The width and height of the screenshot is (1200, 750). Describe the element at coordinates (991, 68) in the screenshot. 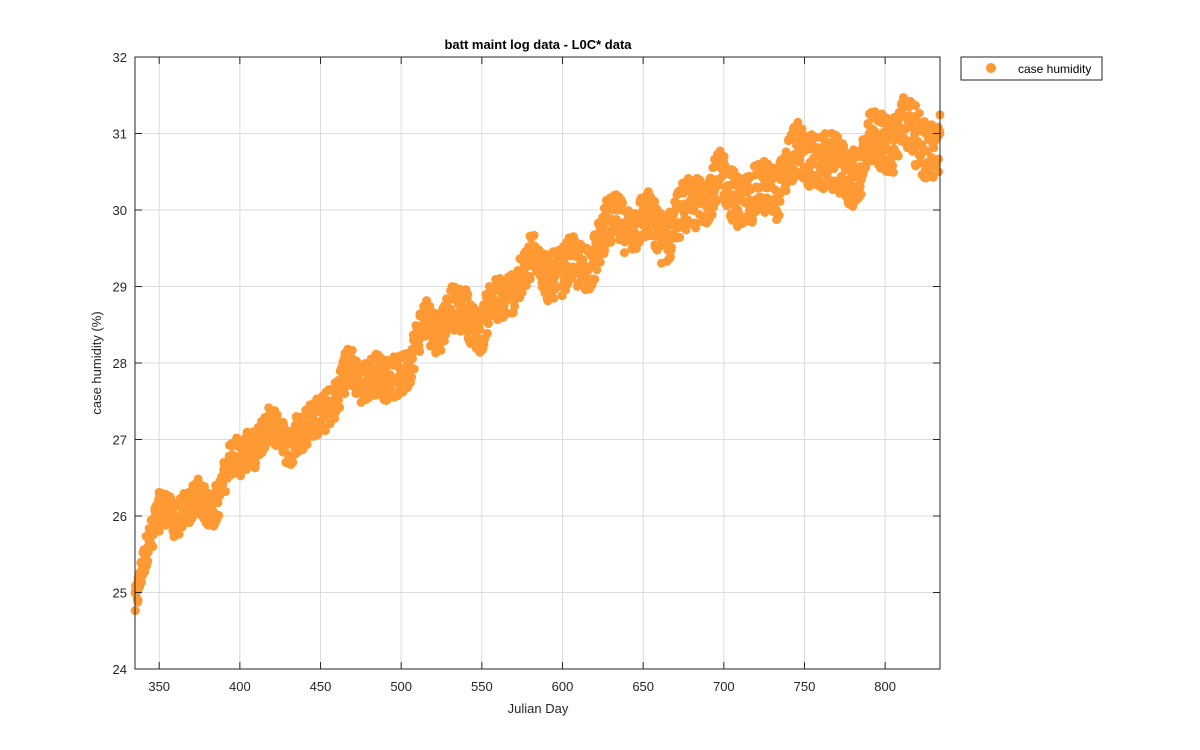

I see `legend-marker` at that location.